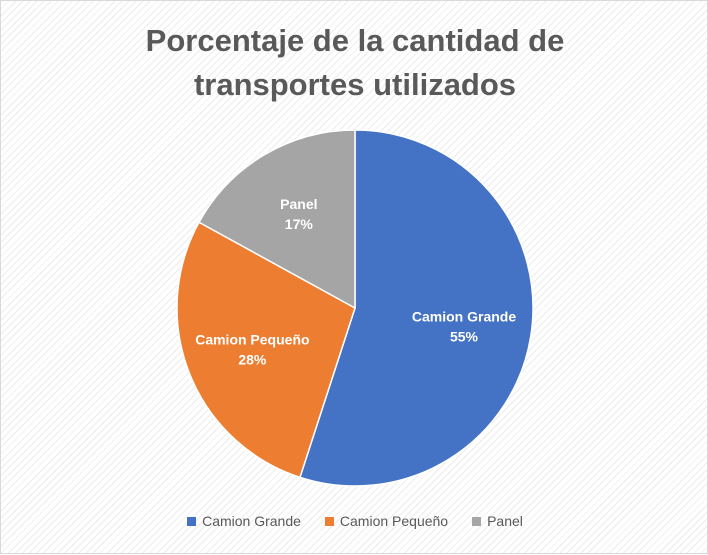  I want to click on pie-slice-camion-pequeno, so click(266, 350).